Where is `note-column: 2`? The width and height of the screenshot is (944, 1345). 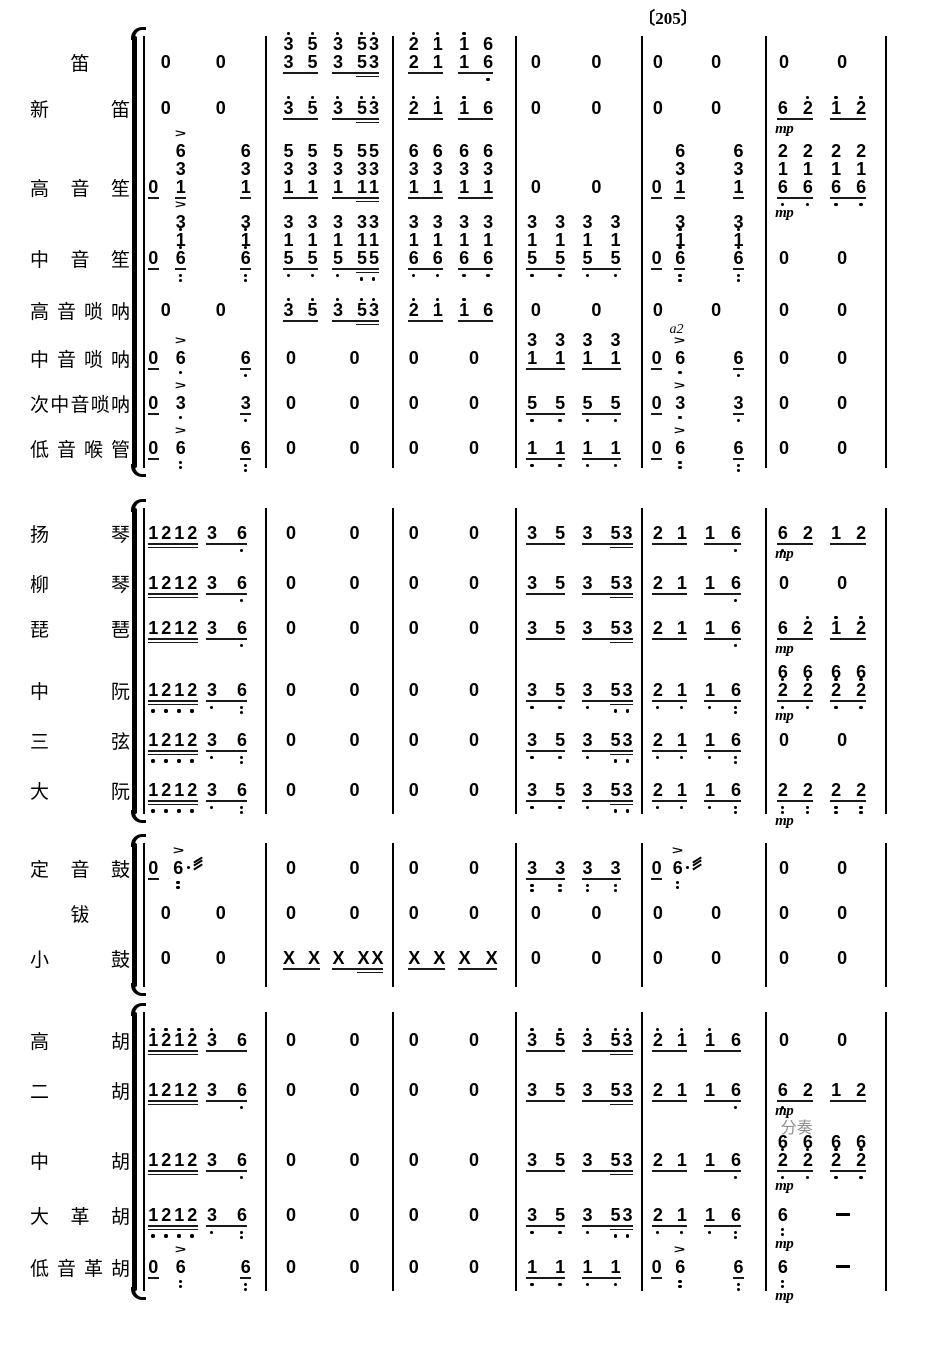 note-column: 2 is located at coordinates (166, 1160).